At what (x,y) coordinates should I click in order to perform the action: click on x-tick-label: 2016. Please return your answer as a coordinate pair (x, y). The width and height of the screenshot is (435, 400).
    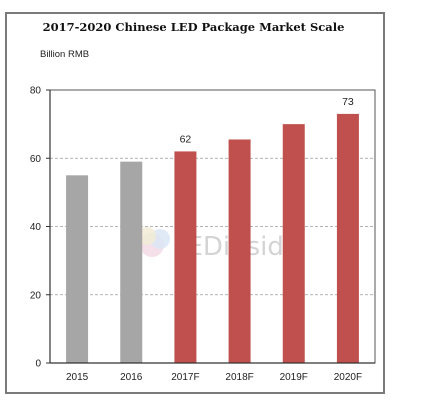
    Looking at the image, I should click on (131, 377).